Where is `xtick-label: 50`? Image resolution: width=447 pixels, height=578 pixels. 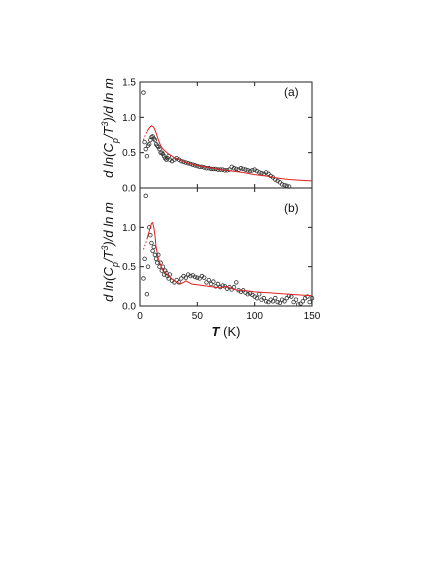 xtick-label: 50 is located at coordinates (198, 316).